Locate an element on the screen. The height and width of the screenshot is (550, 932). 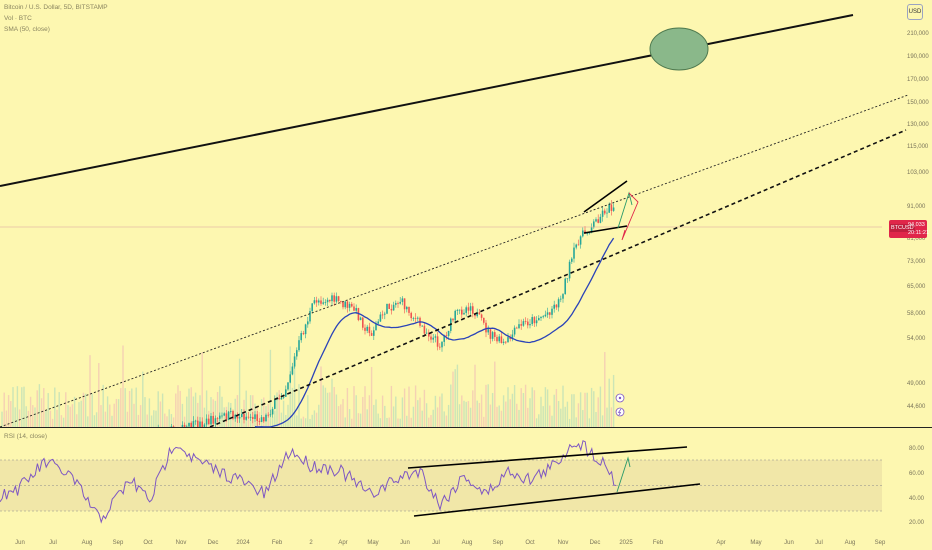
rsi-legend: RSI (14, close) is located at coordinates (25, 436).